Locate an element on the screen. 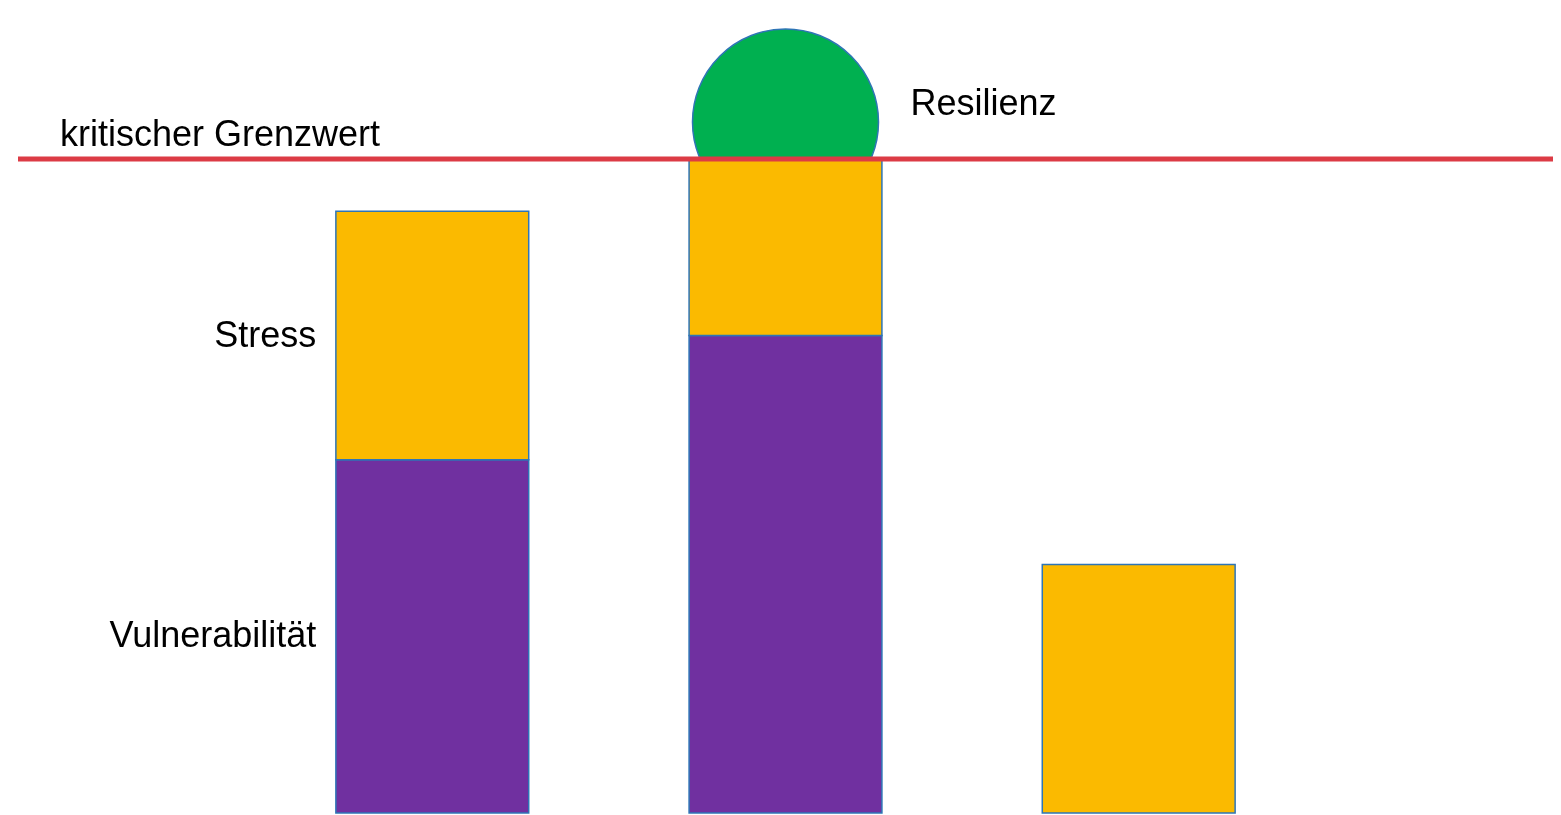 Image resolution: width=1561 pixels, height=815 pixels. text: Resilienz is located at coordinates (983, 102).